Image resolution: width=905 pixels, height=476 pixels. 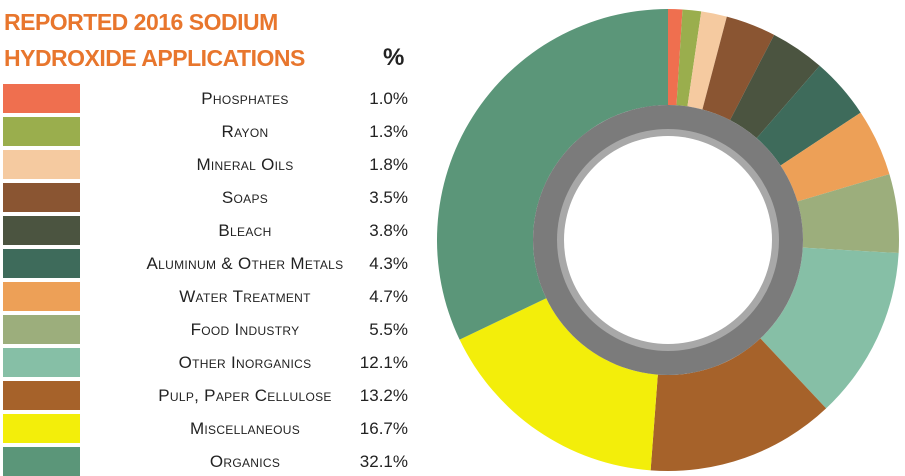 I want to click on legend-label: Food Industry, so click(x=245, y=329).